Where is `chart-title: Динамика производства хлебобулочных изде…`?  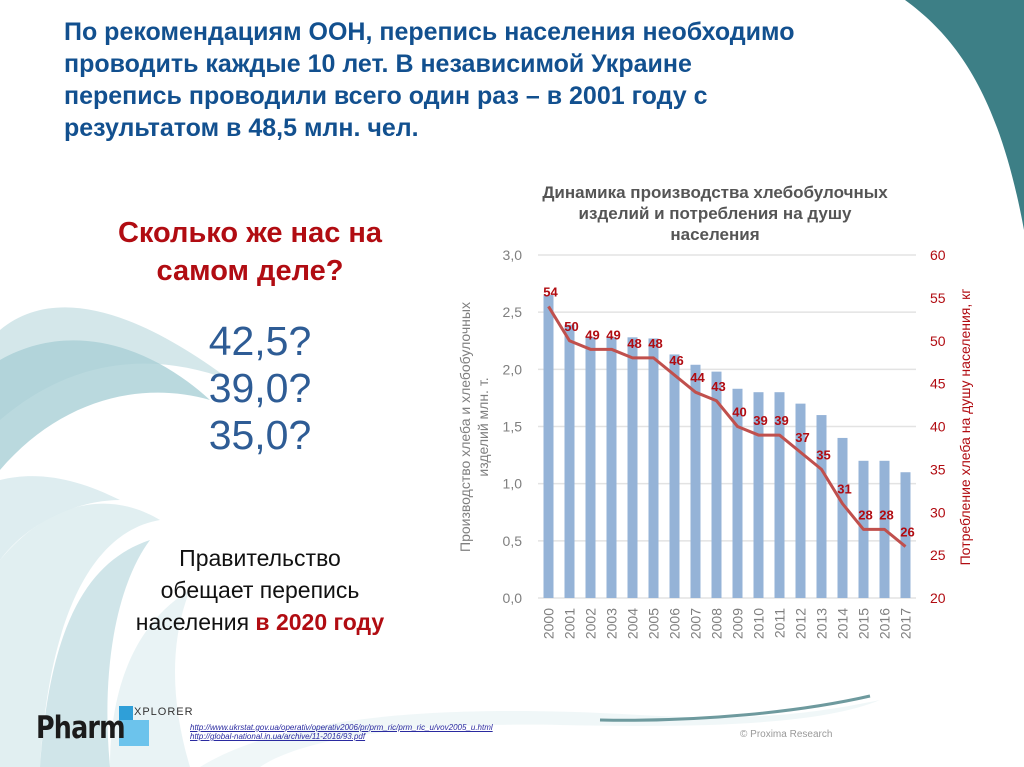 chart-title: Динамика производства хлебобулочных изде… is located at coordinates (715, 213).